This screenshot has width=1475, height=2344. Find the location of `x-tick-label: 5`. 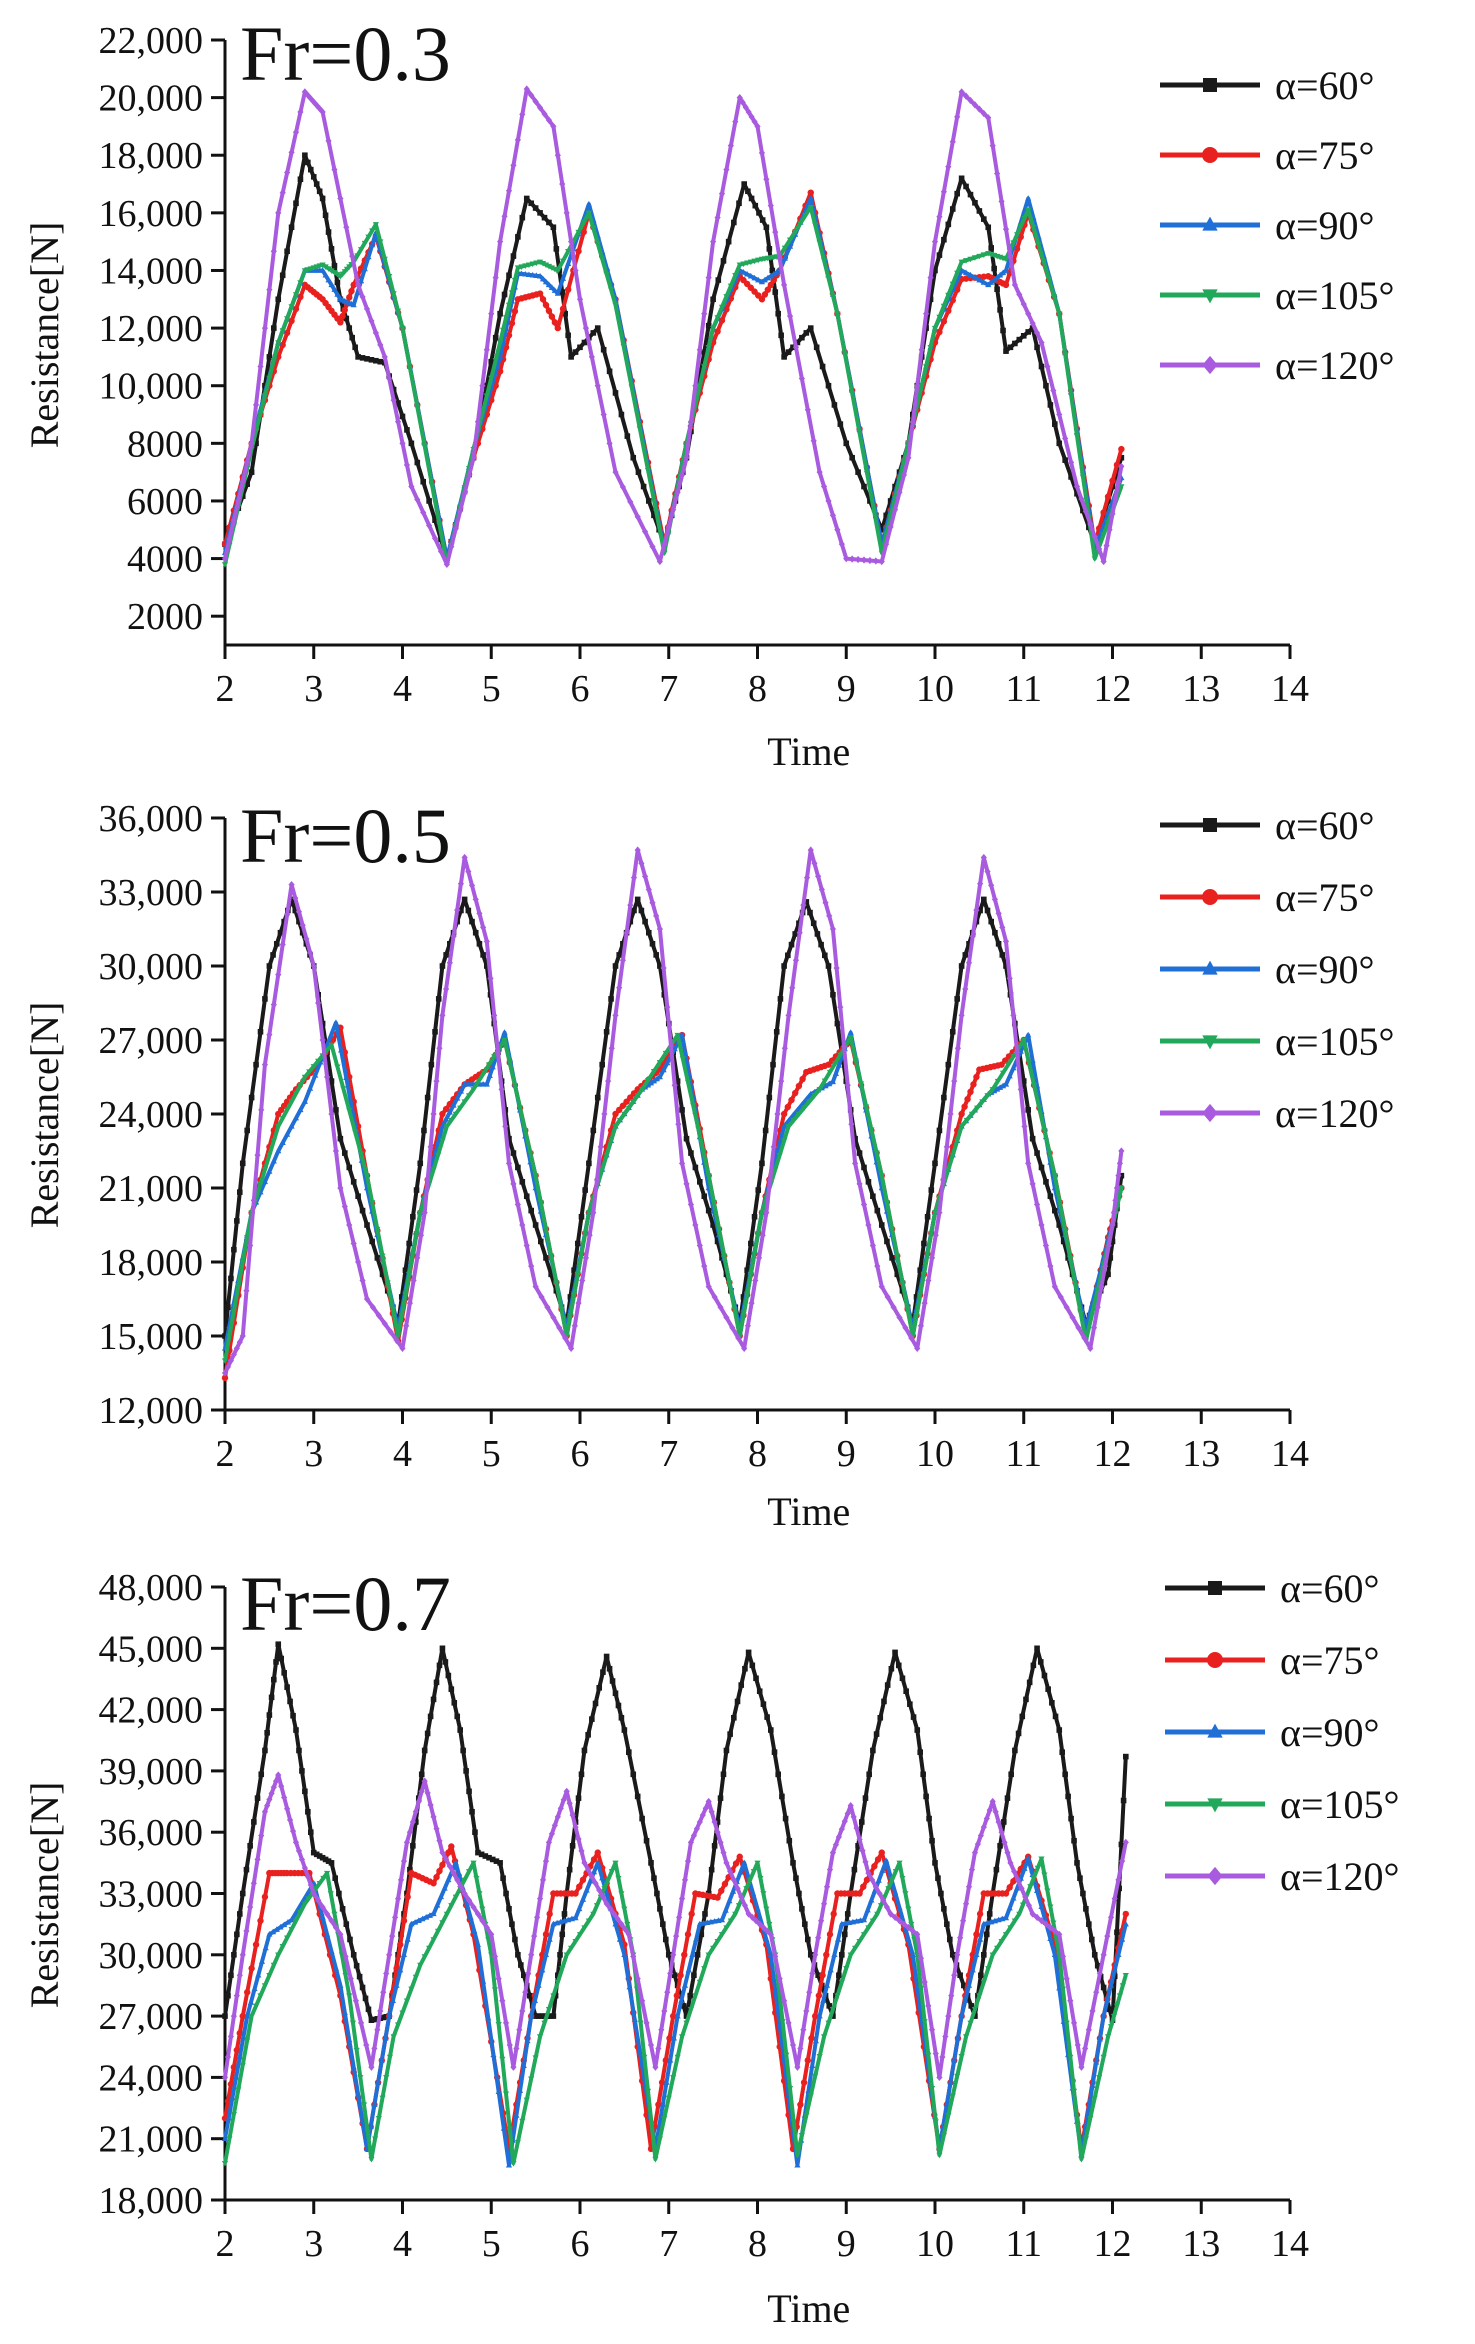

x-tick-label: 5 is located at coordinates (491, 689).